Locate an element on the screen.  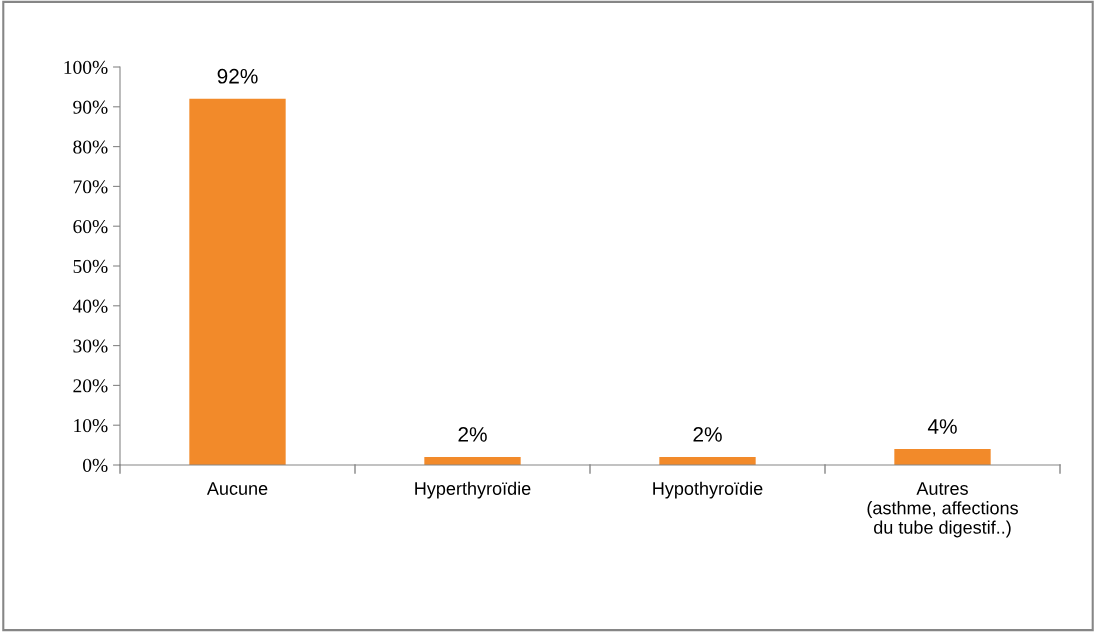
y-tick-label: 30% is located at coordinates (90, 346).